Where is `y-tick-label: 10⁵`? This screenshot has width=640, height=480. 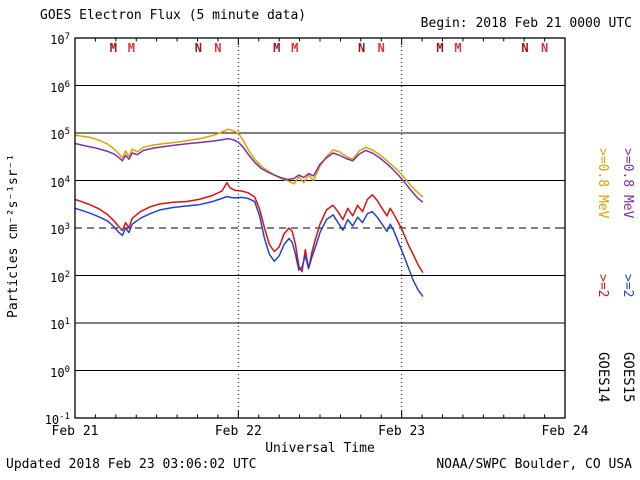 y-tick-label: 10⁵ is located at coordinates (60, 134).